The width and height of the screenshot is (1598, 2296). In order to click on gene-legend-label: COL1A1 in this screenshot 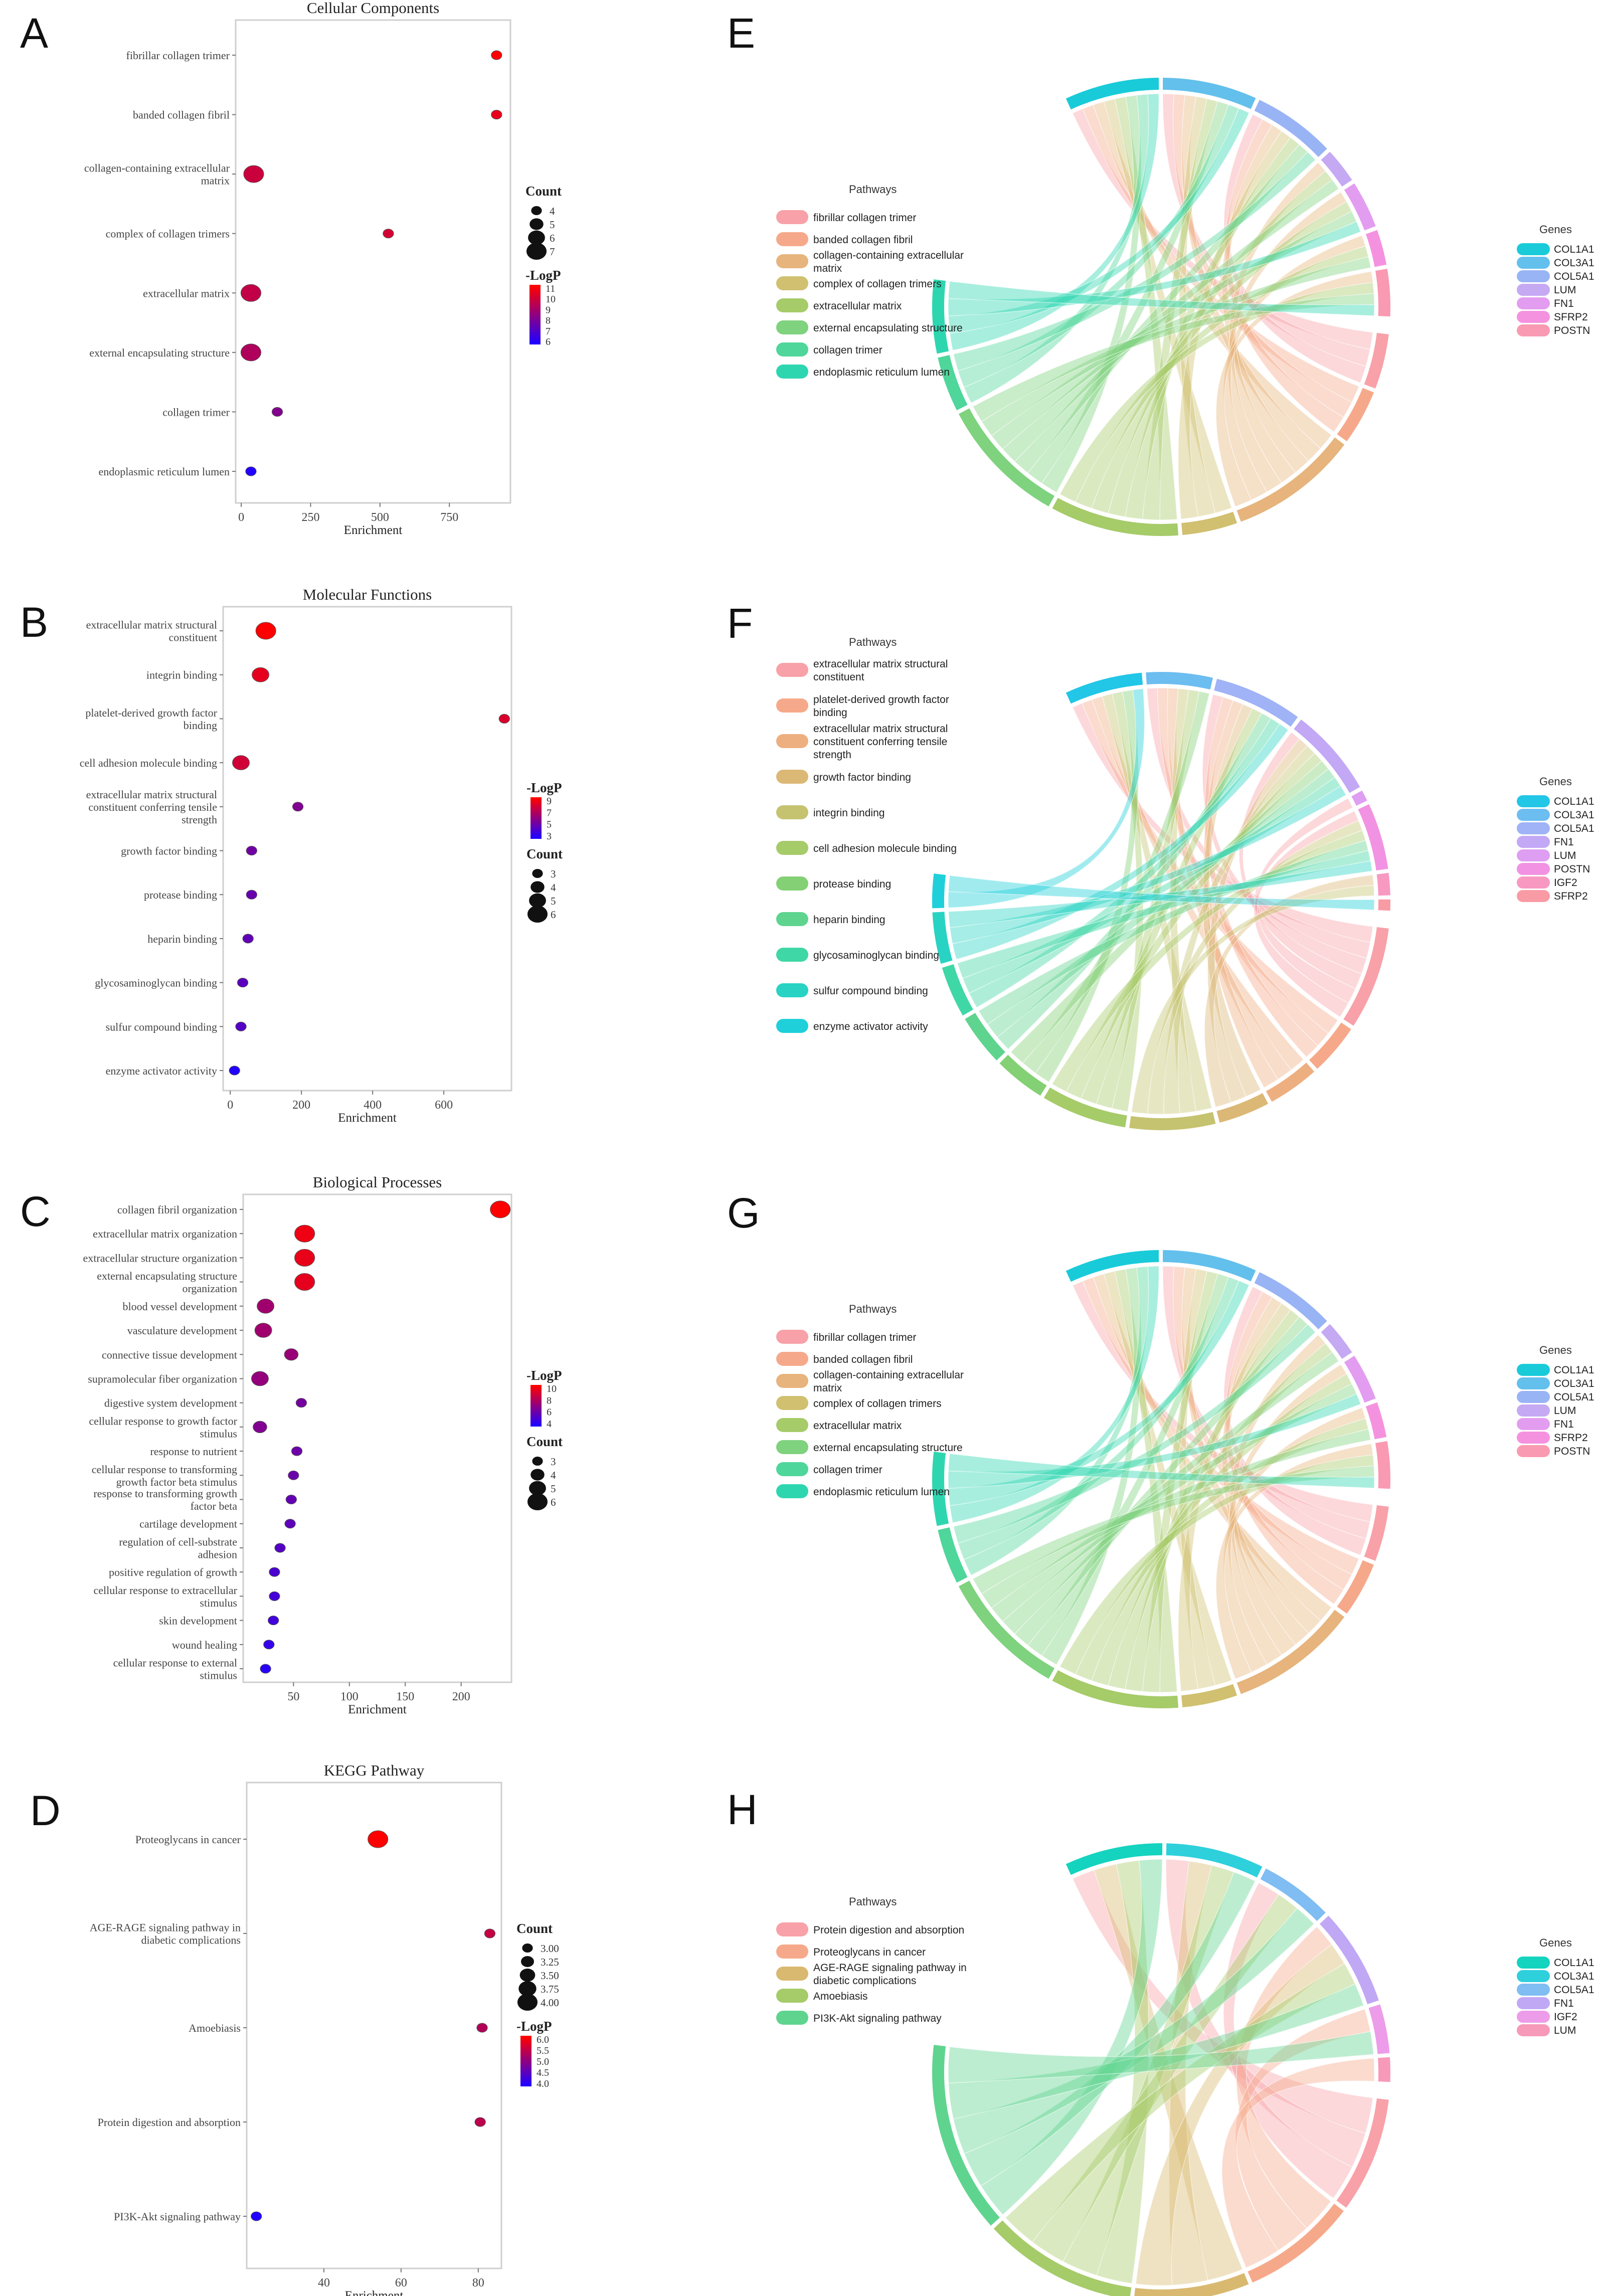, I will do `click(1574, 801)`.